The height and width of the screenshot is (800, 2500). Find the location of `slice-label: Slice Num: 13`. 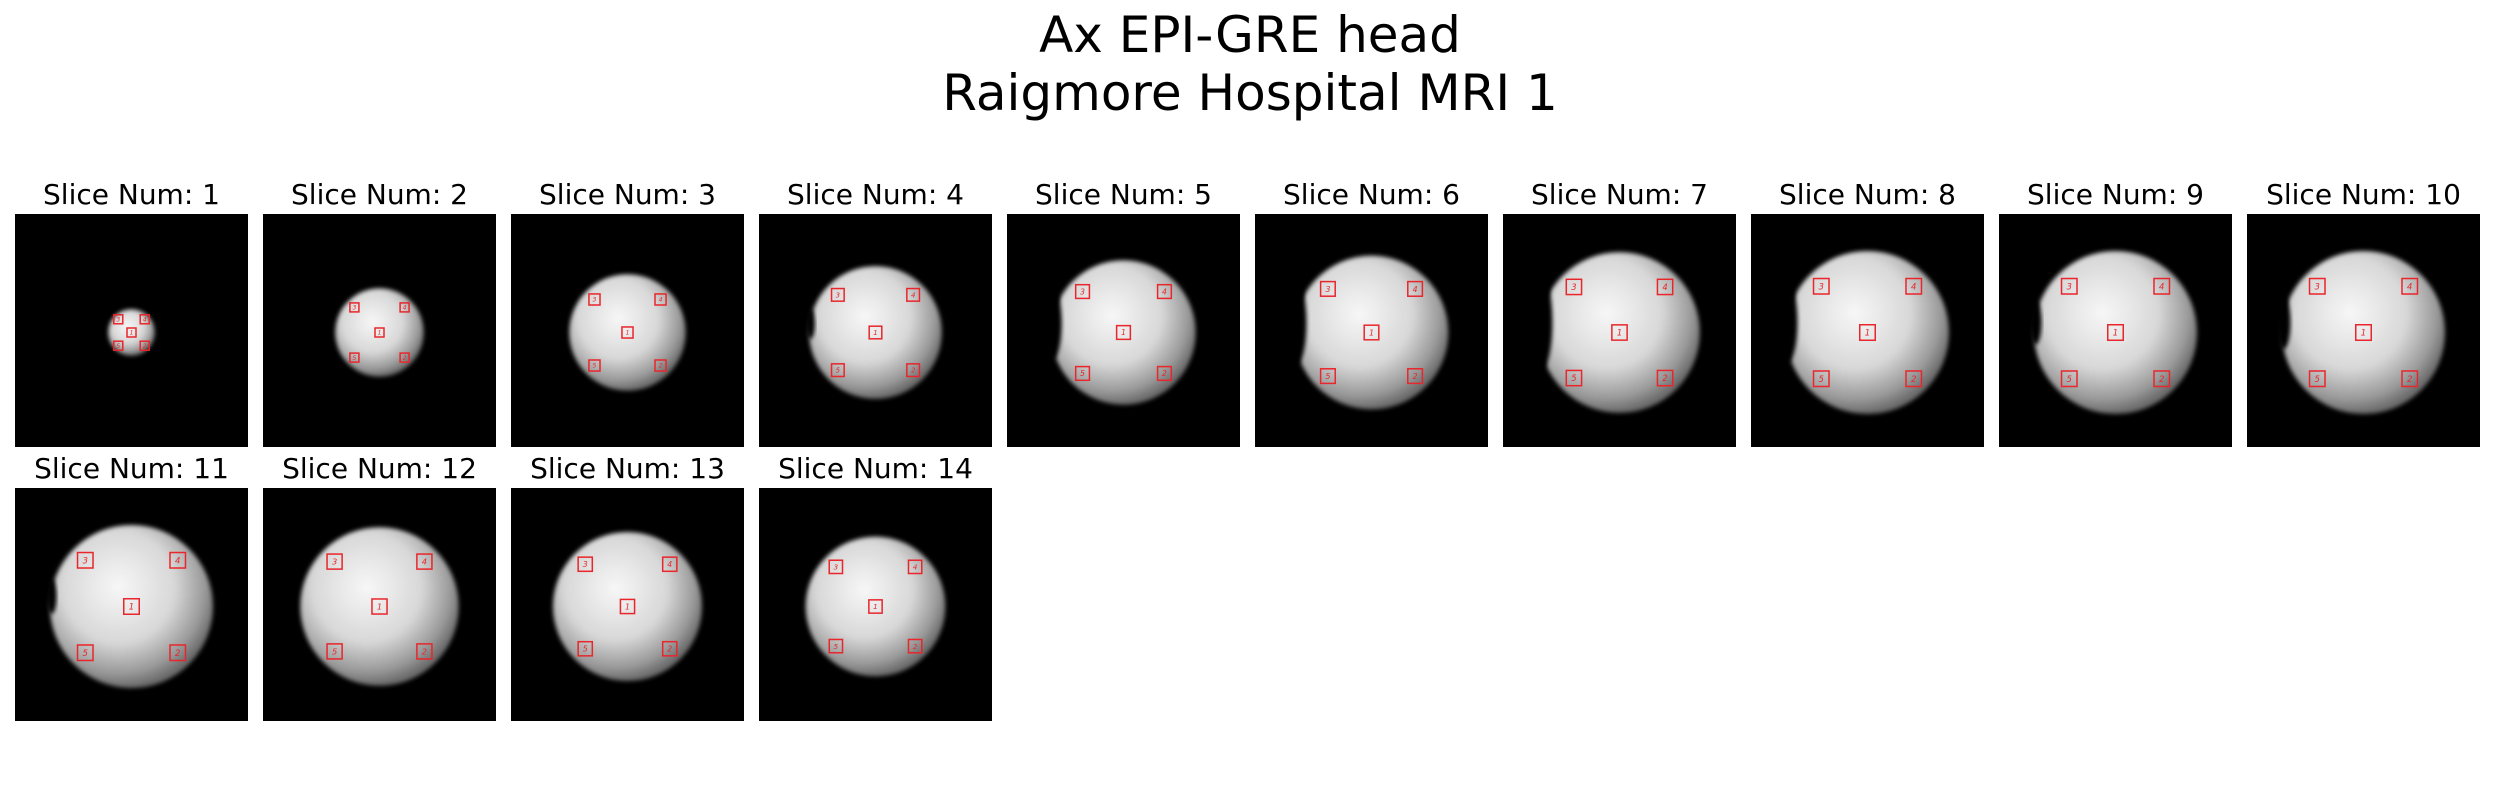

slice-label: Slice Num: 13 is located at coordinates (627, 468).